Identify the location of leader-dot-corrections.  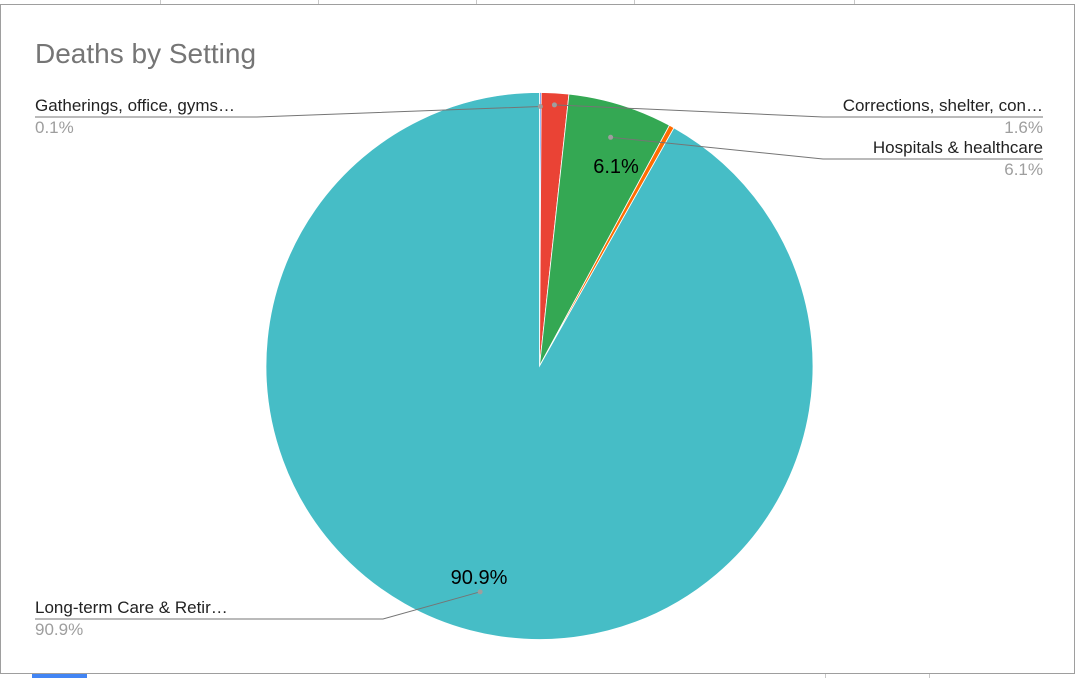
(554, 105).